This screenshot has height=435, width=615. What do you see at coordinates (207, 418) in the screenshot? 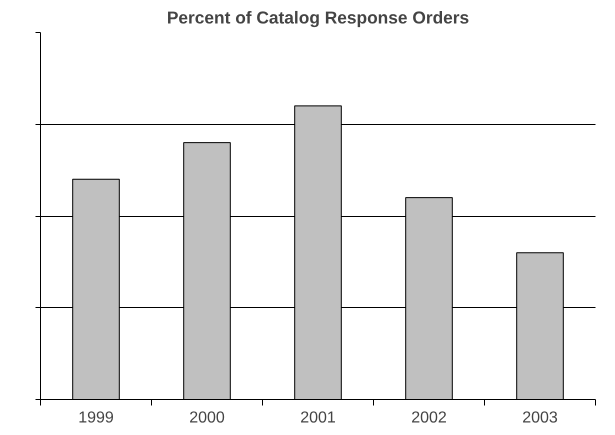
I see `x-tick-label: 2000` at bounding box center [207, 418].